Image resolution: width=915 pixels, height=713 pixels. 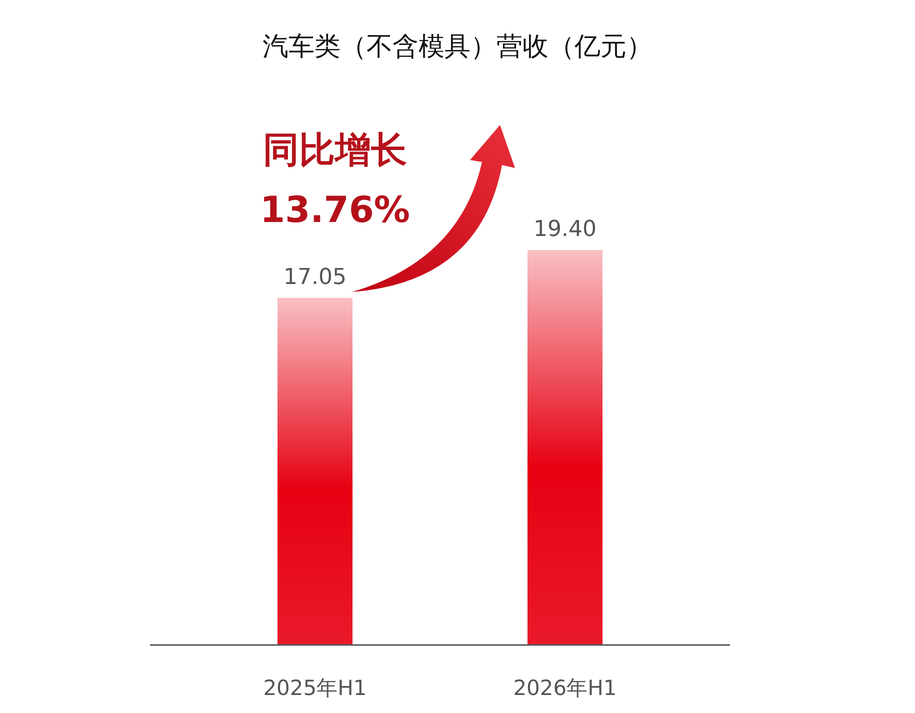 What do you see at coordinates (315, 688) in the screenshot?
I see `x-tick-label: 2025年H1` at bounding box center [315, 688].